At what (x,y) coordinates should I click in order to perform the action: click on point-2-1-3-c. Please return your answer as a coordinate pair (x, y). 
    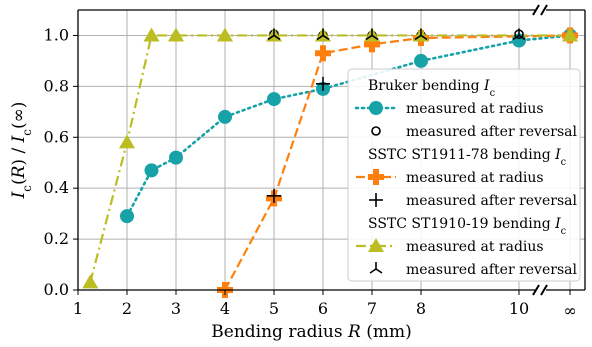
    Looking at the image, I should click on (424, 37).